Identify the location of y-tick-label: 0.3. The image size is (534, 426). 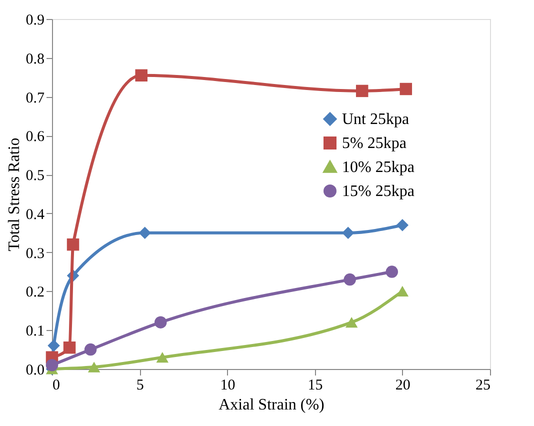
(35, 254).